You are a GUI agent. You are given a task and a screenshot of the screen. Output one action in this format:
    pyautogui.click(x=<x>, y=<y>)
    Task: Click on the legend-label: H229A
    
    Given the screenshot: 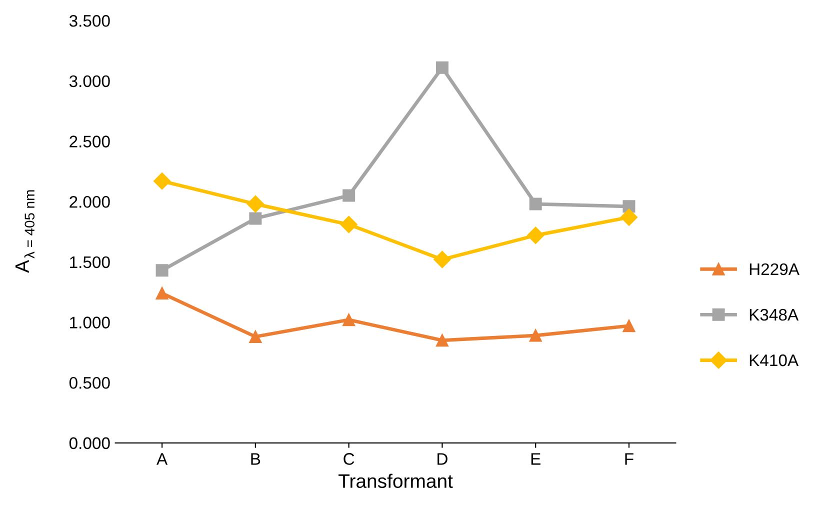 What is the action you would take?
    pyautogui.click(x=775, y=269)
    